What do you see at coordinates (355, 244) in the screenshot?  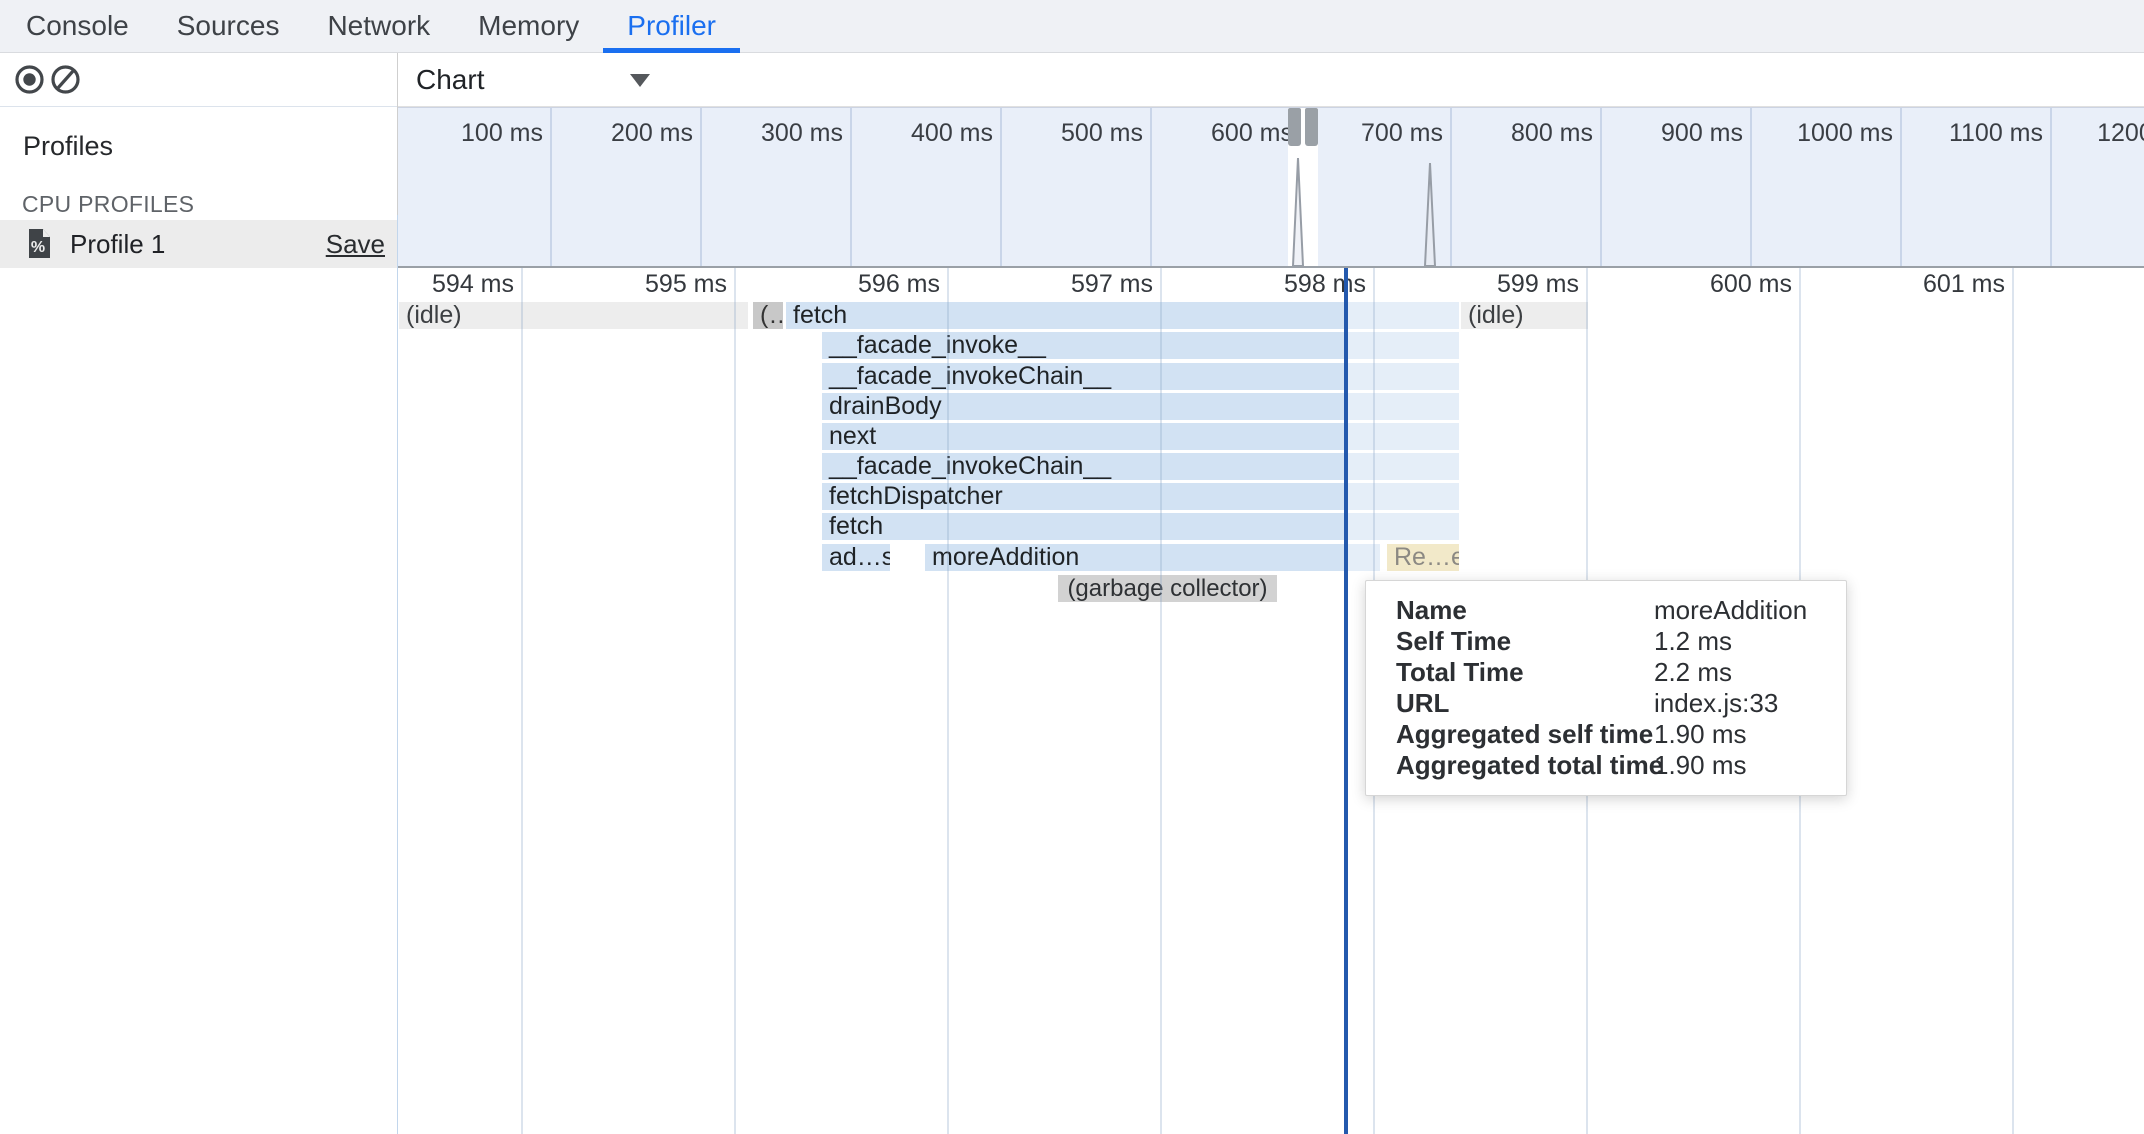 I see `save-profile-link: Save` at bounding box center [355, 244].